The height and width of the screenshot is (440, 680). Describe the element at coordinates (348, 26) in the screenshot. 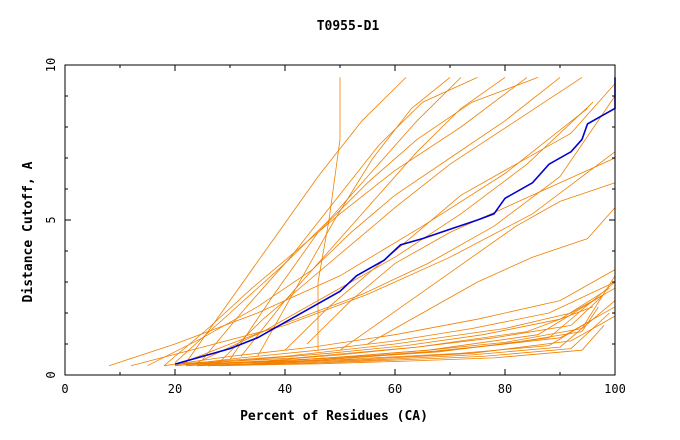

I see `chart-title: T0955-D1` at that location.